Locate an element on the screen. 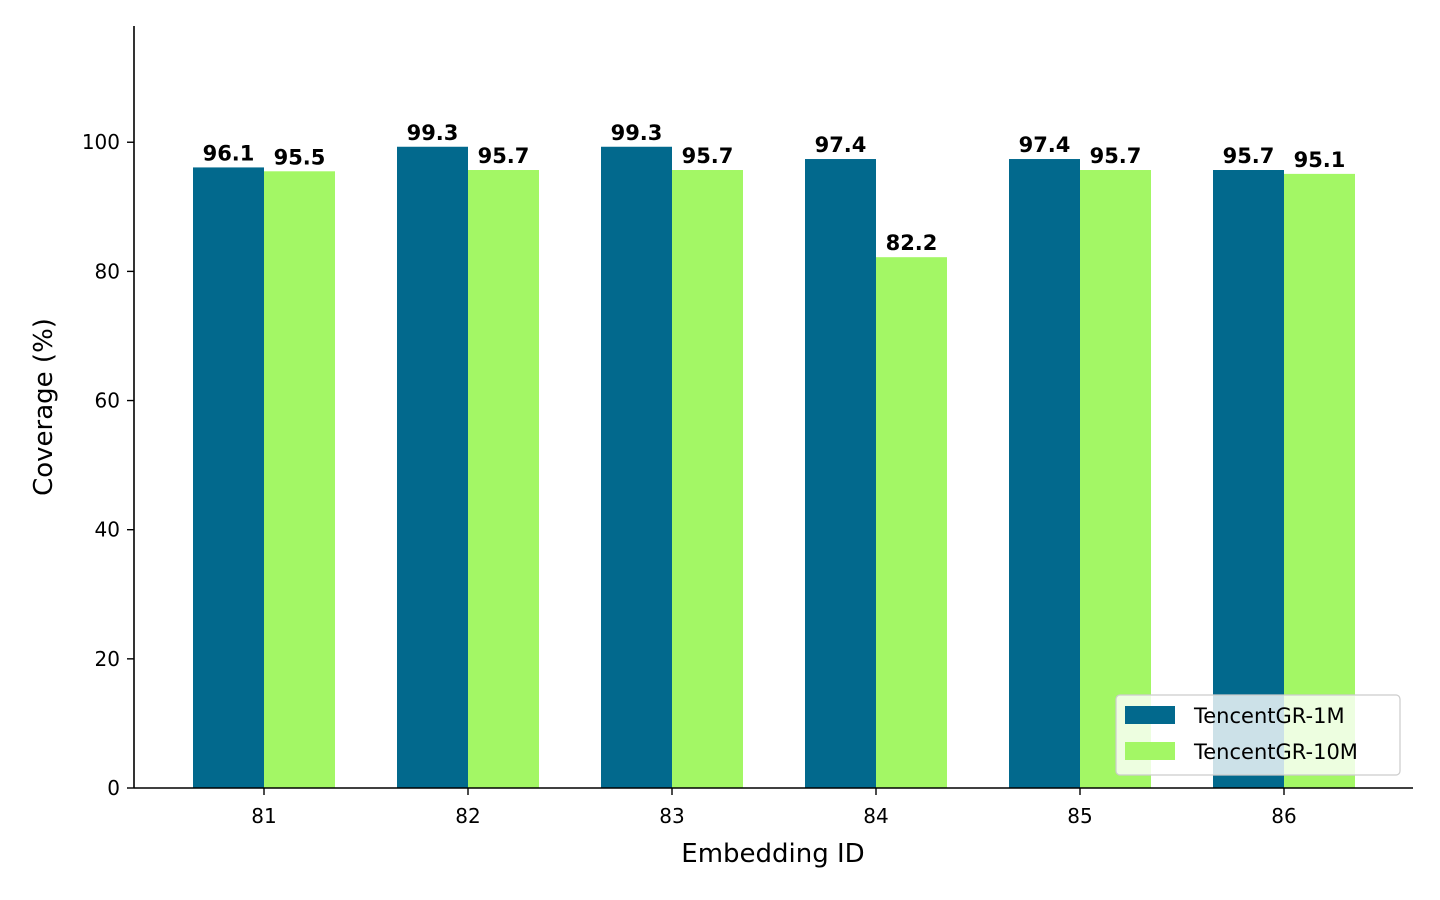  legend-box is located at coordinates (1258, 735).